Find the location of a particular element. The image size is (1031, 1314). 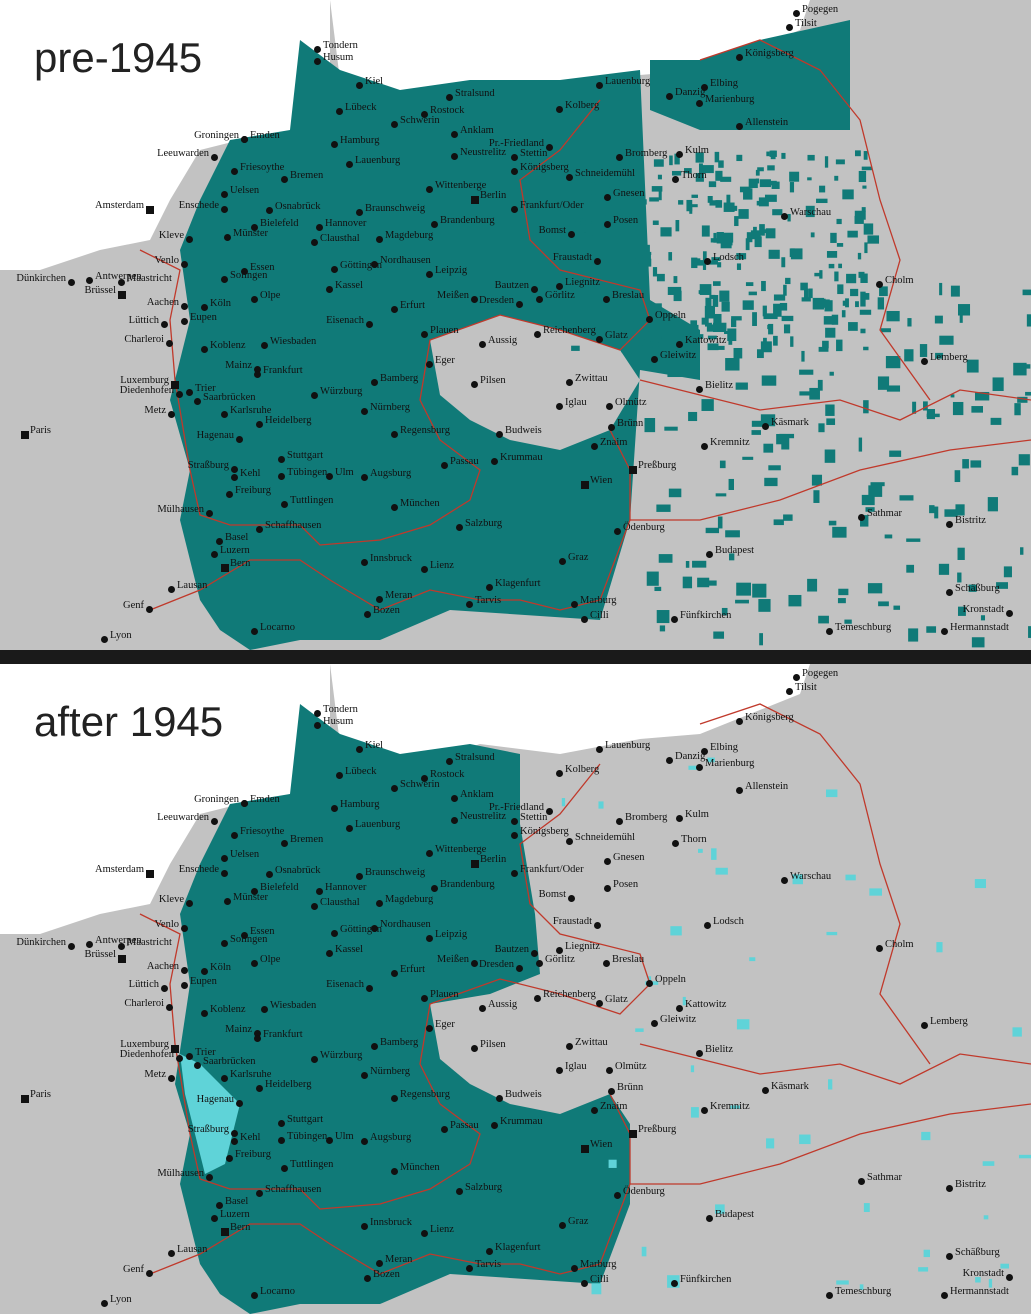

city-label: Kremnitz is located at coordinates (730, 1106).